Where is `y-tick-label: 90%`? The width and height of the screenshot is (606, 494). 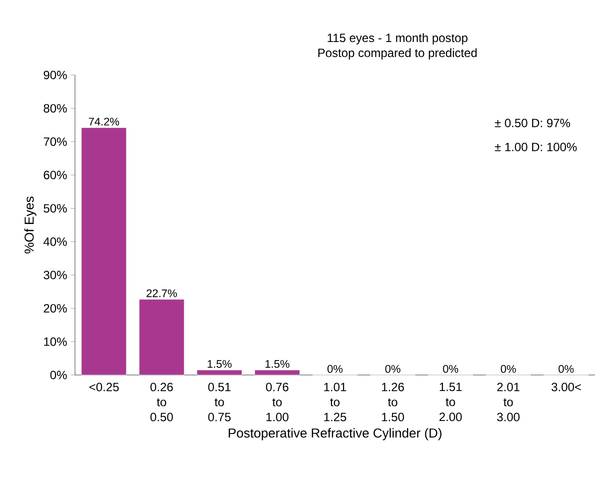
y-tick-label: 90% is located at coordinates (55, 75).